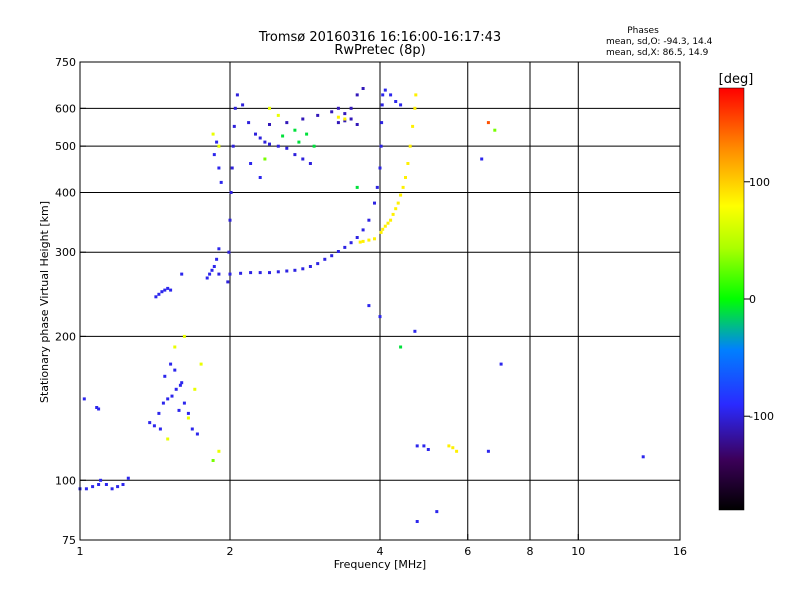  I want to click on x-tick-label: 6, so click(467, 551).